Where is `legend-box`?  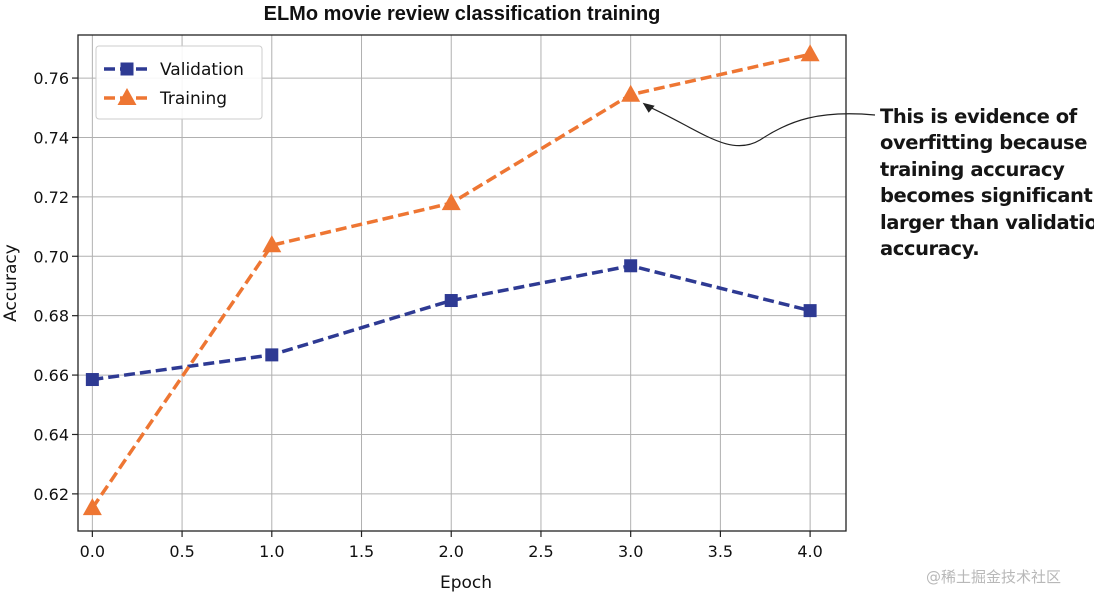 legend-box is located at coordinates (179, 82).